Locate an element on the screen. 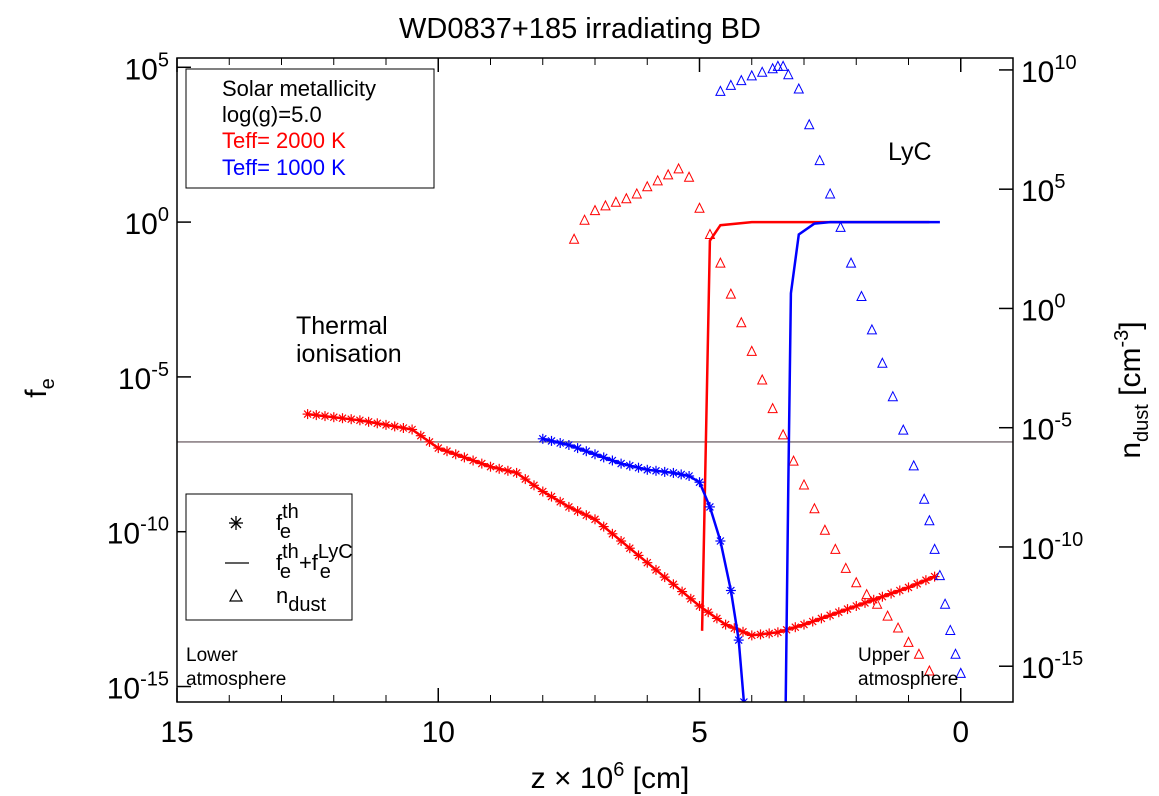 Image resolution: width=1159 pixels, height=796 pixels. y-left-tick-label-base: 10 is located at coordinates (123, 689).